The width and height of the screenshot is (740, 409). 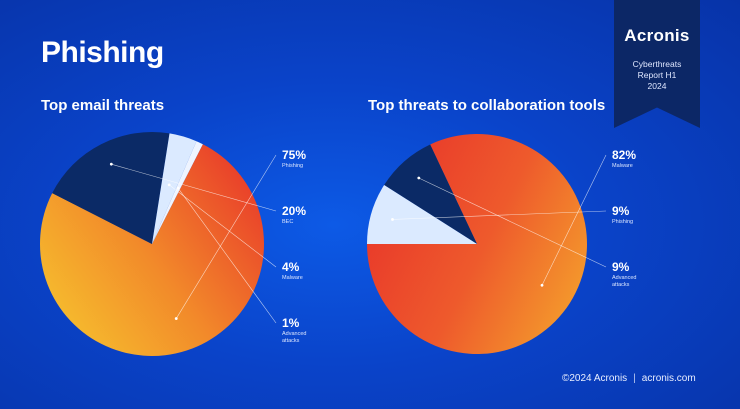 I want to click on leader-dot-email-malware, so click(x=169, y=185).